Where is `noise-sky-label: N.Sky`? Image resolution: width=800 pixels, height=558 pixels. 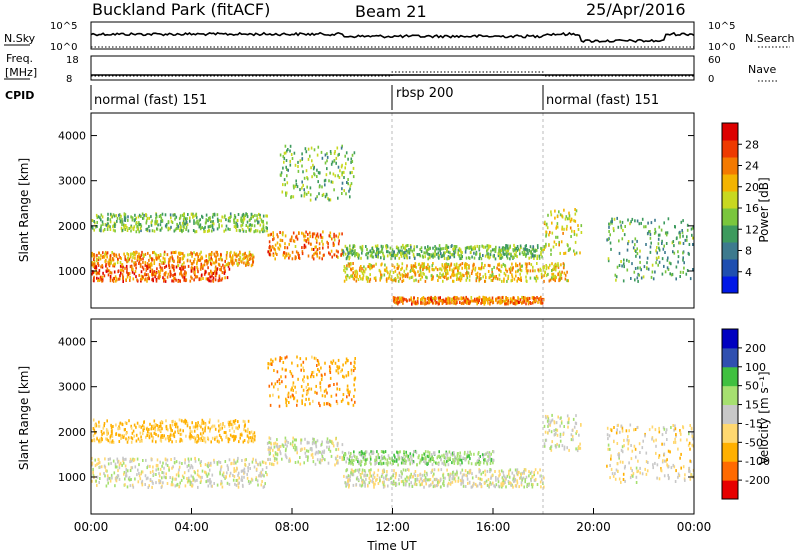 noise-sky-label: N.Sky is located at coordinates (20, 38).